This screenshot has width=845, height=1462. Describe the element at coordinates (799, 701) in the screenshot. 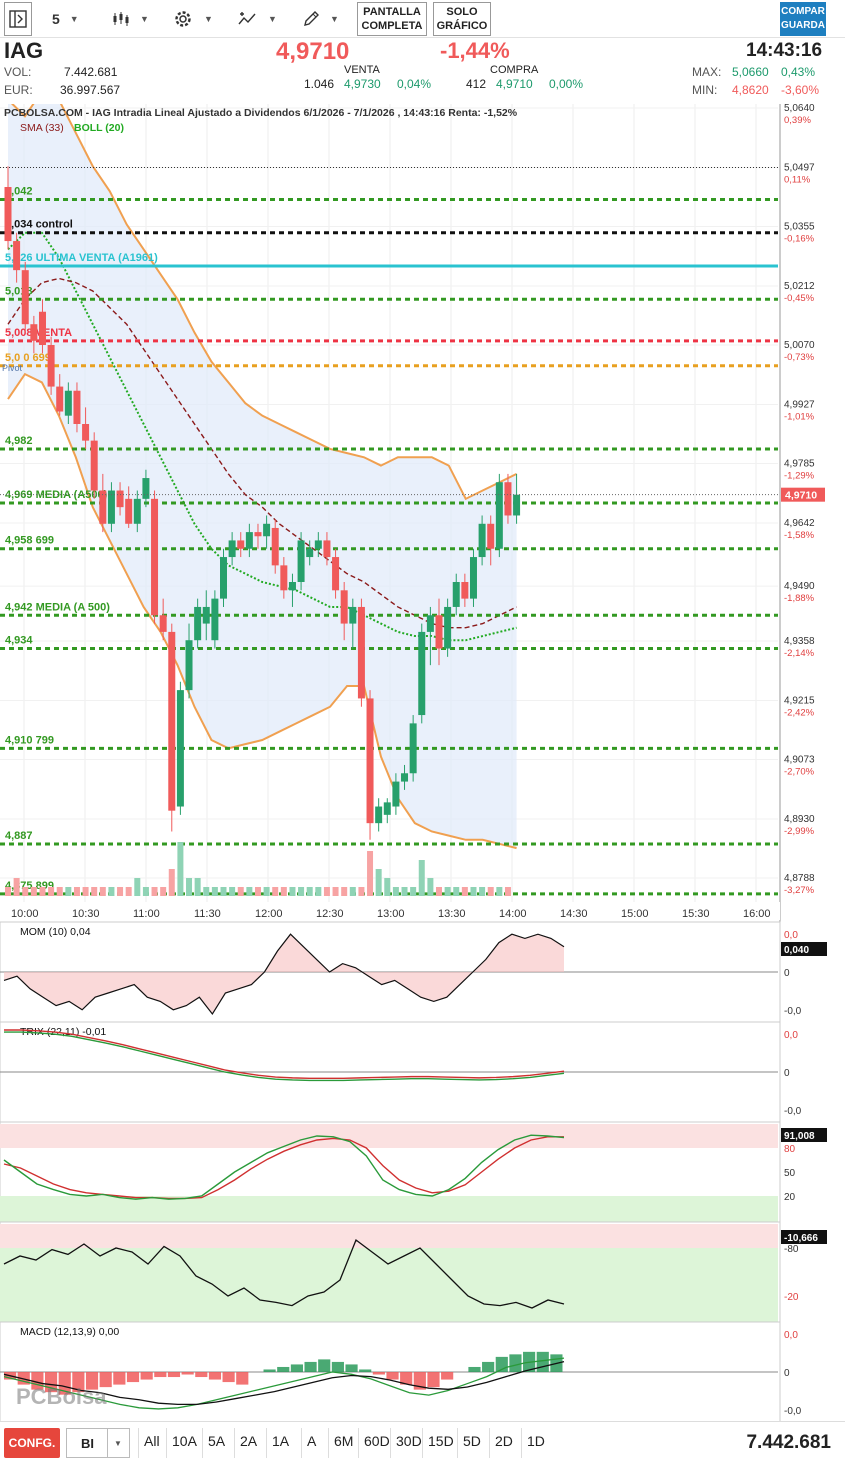

I see `y-tick-label: 4,9215` at that location.